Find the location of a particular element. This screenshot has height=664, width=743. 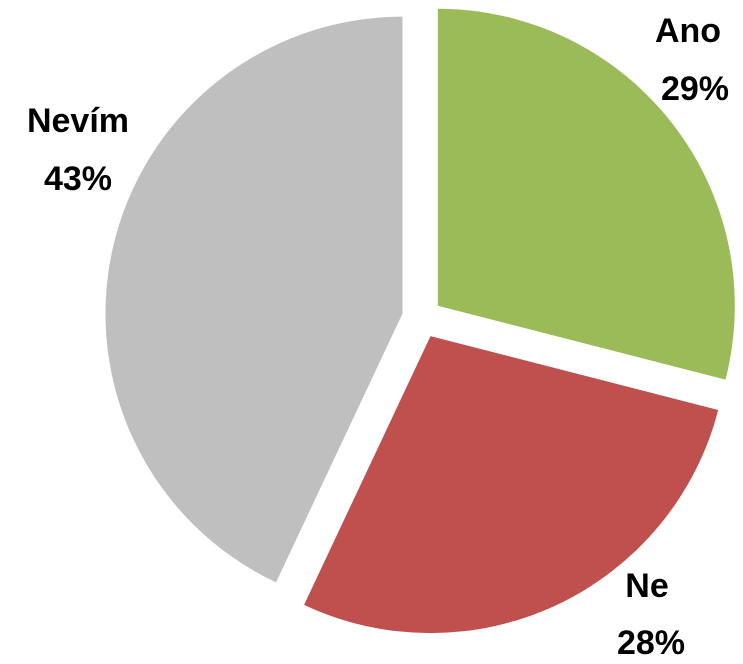

slice-label-nevim-value: 43% is located at coordinates (78, 179).